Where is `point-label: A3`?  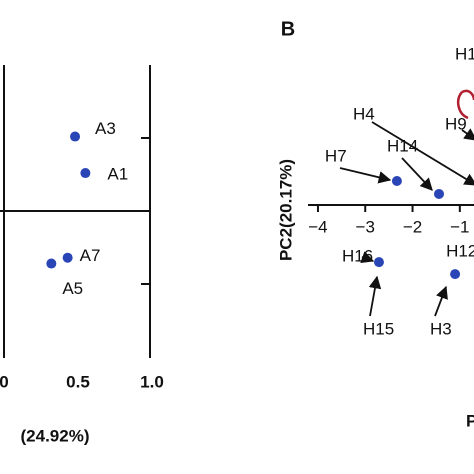 point-label: A3 is located at coordinates (105, 128).